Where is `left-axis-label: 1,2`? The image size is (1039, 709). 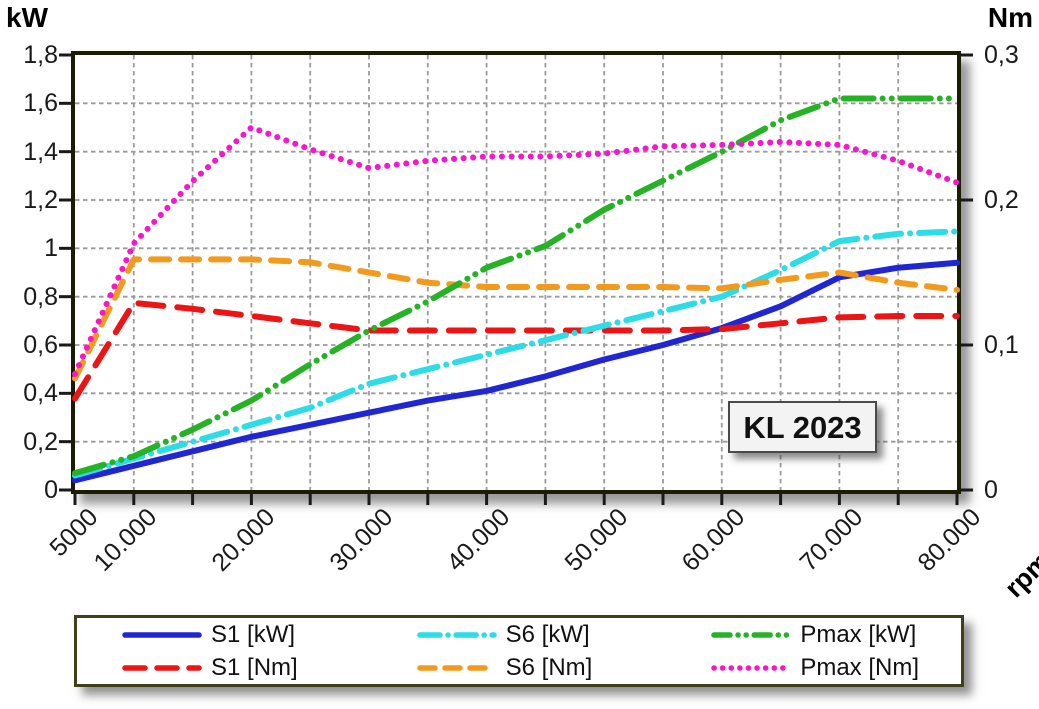 left-axis-label: 1,2 is located at coordinates (40, 200).